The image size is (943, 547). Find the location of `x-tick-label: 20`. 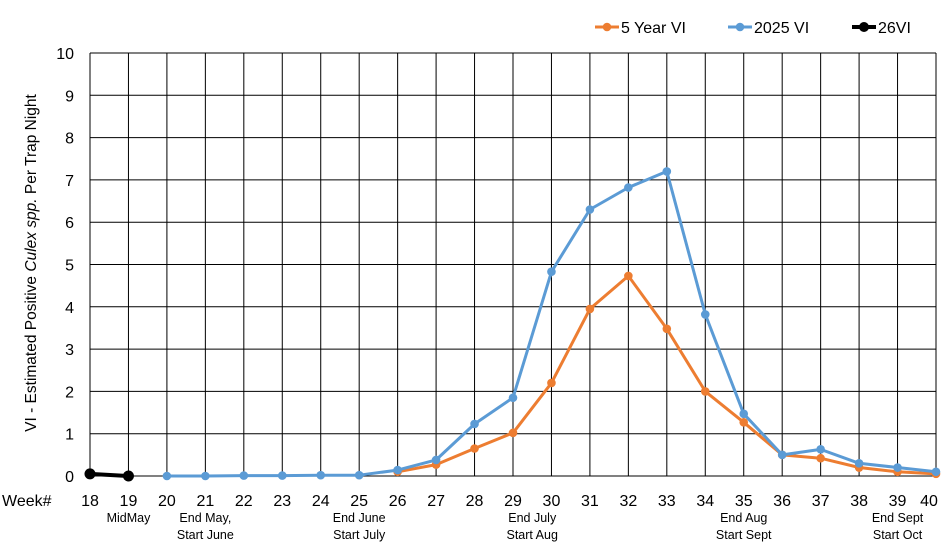

x-tick-label: 20 is located at coordinates (167, 501).